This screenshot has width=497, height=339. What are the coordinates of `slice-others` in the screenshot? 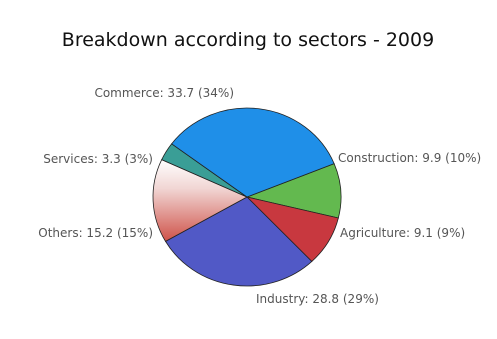 It's located at (200, 200).